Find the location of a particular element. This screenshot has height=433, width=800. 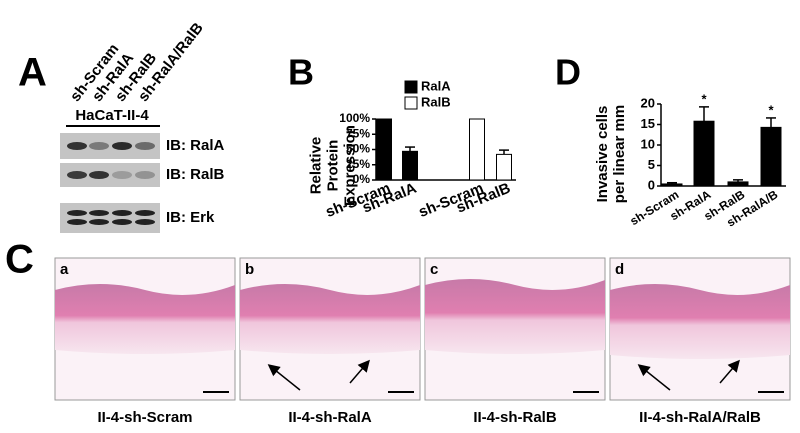

caption: II-4-sh-Scram is located at coordinates (144, 417).